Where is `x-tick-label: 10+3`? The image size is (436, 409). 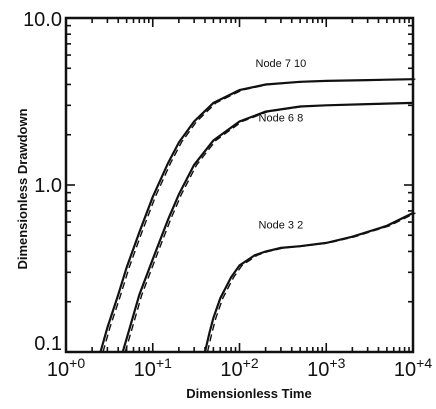 x-tick-label: 10+3 is located at coordinates (326, 368).